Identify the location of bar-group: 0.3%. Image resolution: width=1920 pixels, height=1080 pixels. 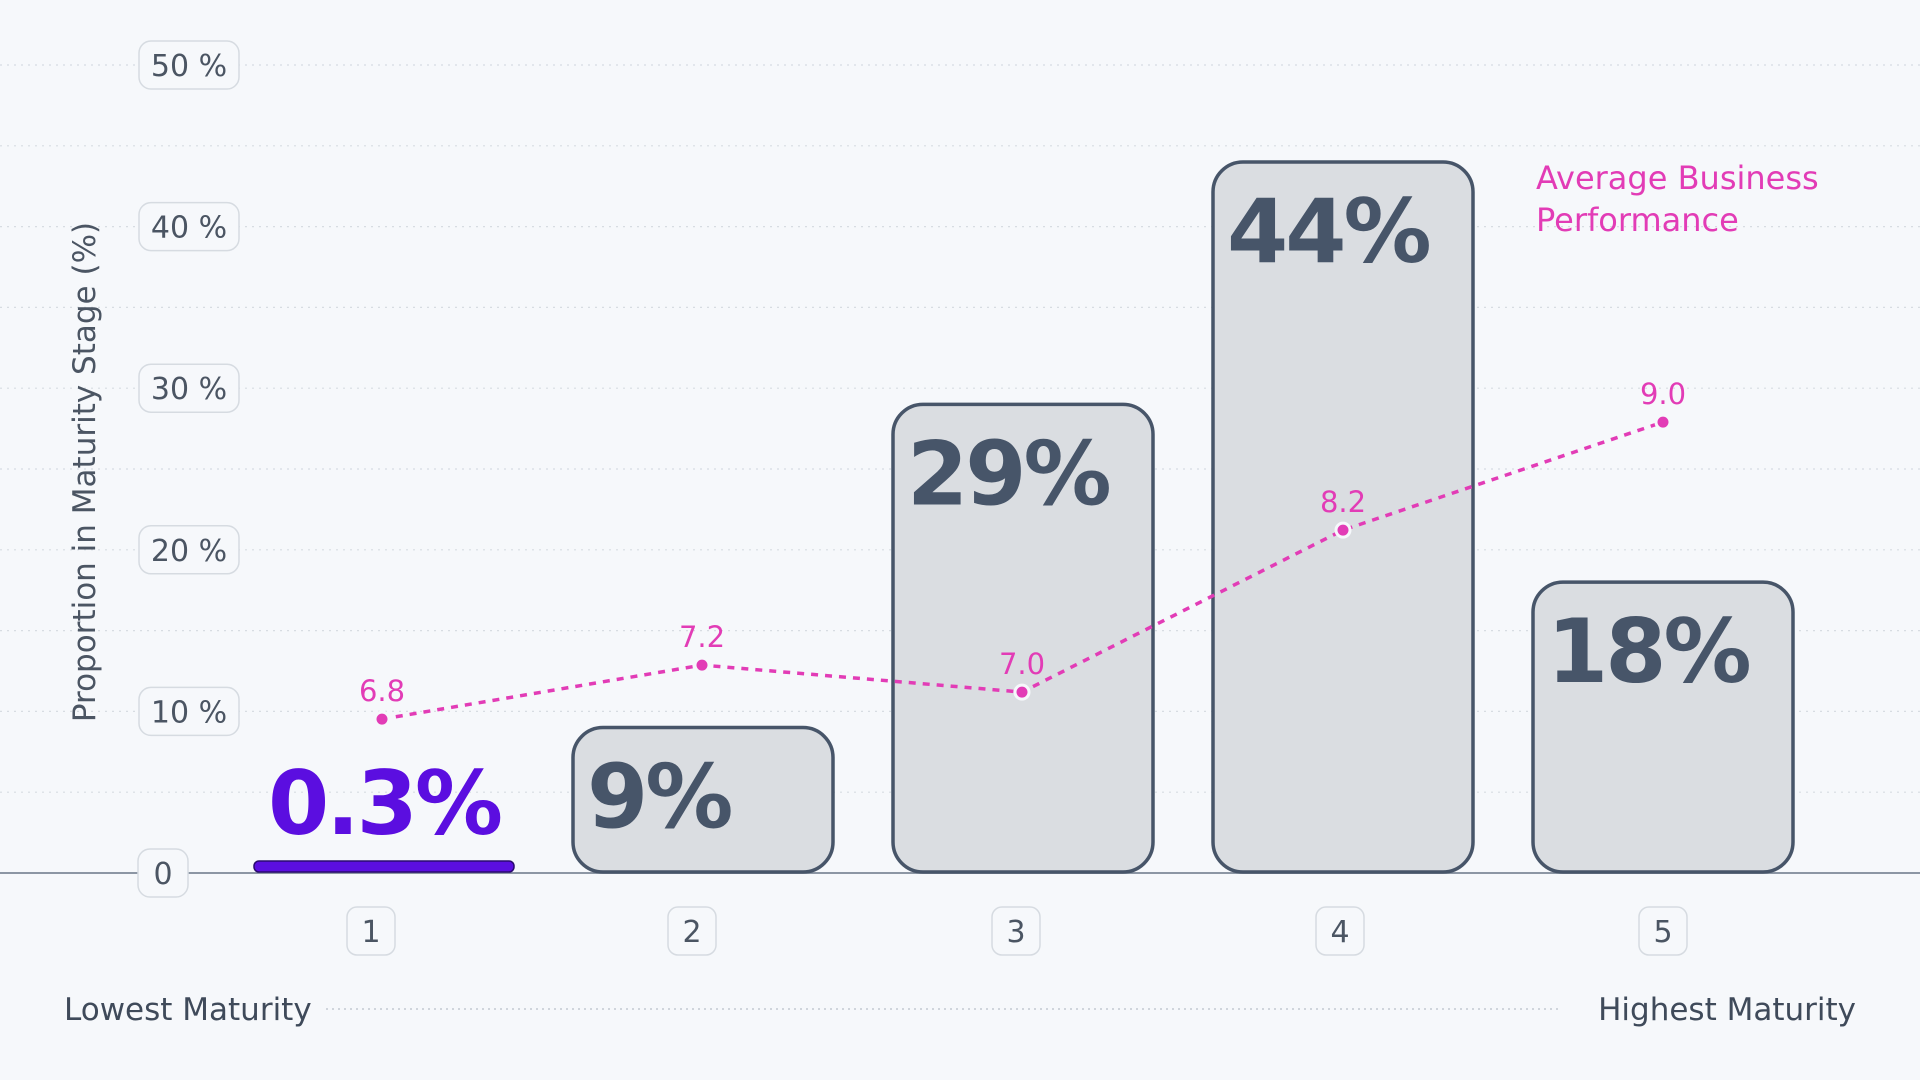
(384, 812).